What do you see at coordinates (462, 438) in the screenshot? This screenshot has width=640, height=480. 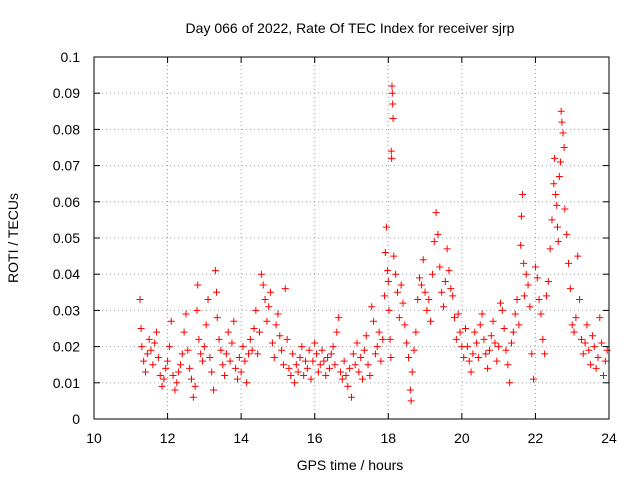 I see `x-tick-label: 20` at bounding box center [462, 438].